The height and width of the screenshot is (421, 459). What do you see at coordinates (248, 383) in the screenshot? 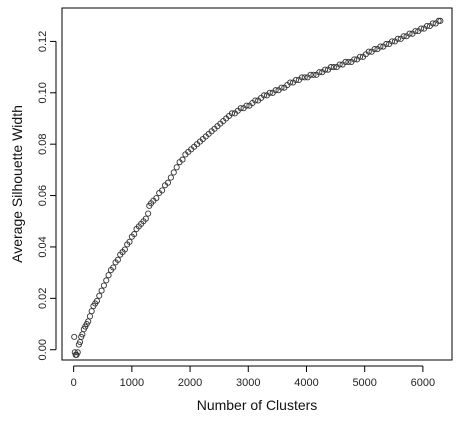
I see `x-tick-label: 3000` at bounding box center [248, 383].